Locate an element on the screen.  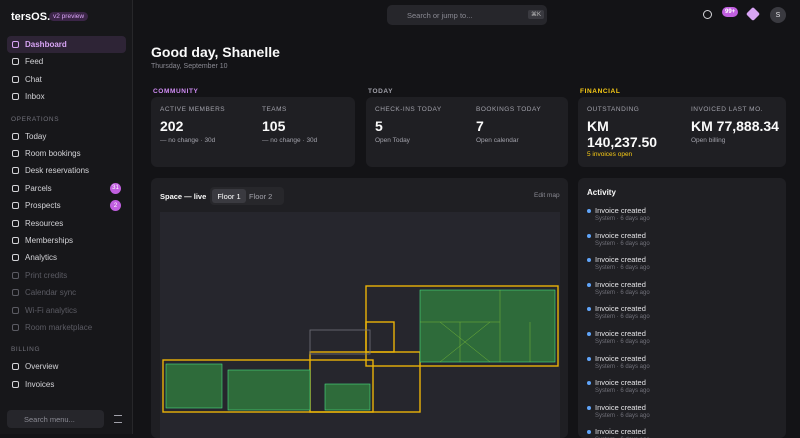
edit-map: Edit map is located at coordinates (547, 195).